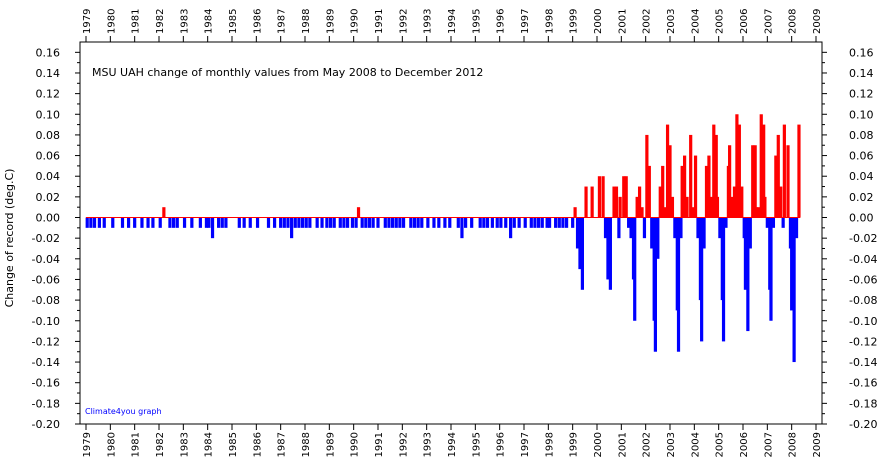 This screenshot has width=880, height=475. I want to click on y-tick-label-right: 0.06, so click(861, 156).